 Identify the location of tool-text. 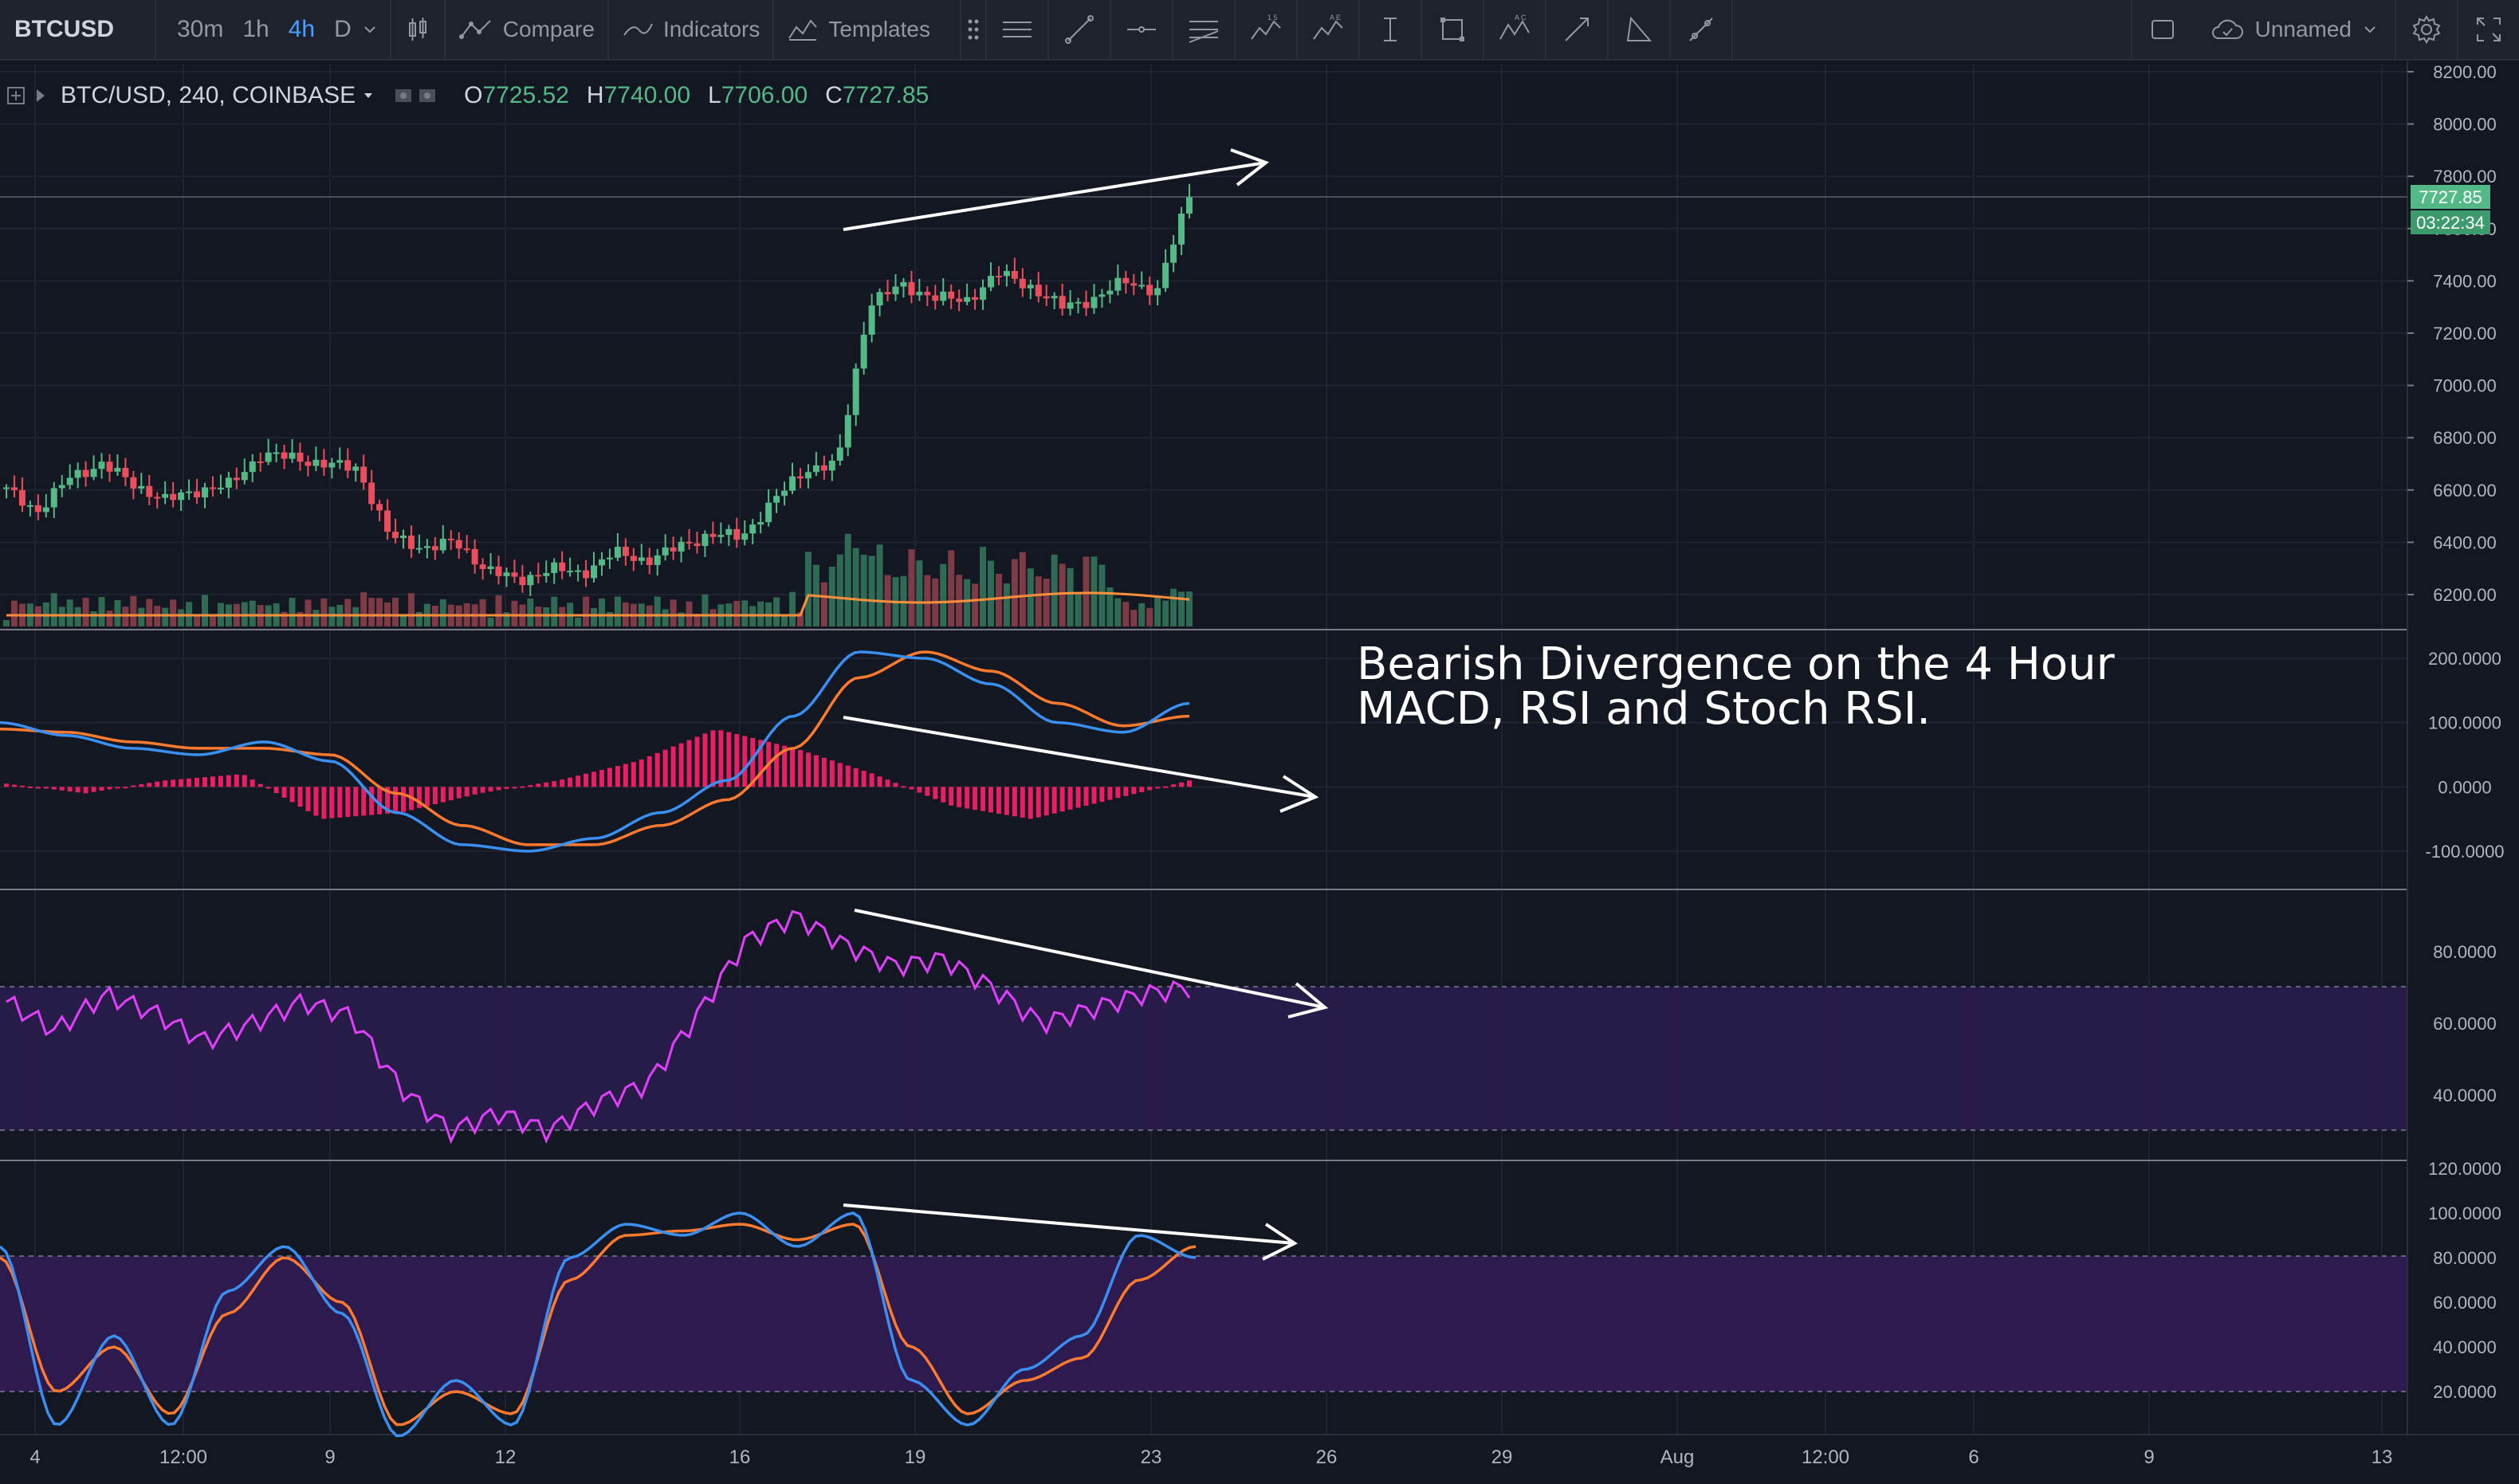
(1391, 30).